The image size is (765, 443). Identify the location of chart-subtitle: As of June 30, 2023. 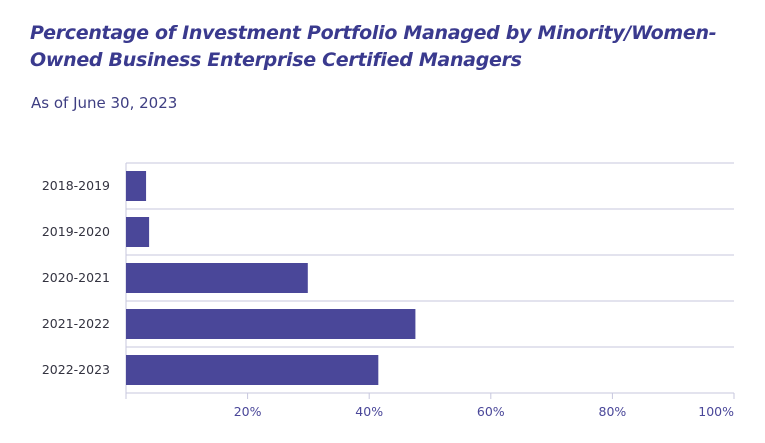
(104, 103).